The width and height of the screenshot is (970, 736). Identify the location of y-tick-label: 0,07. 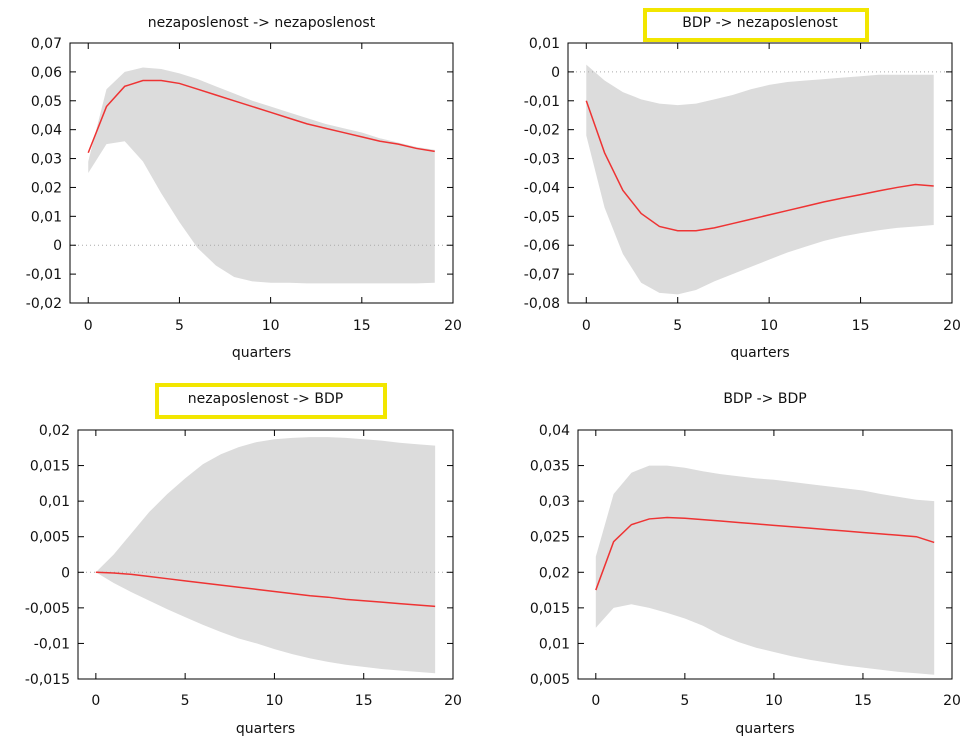
(46, 44).